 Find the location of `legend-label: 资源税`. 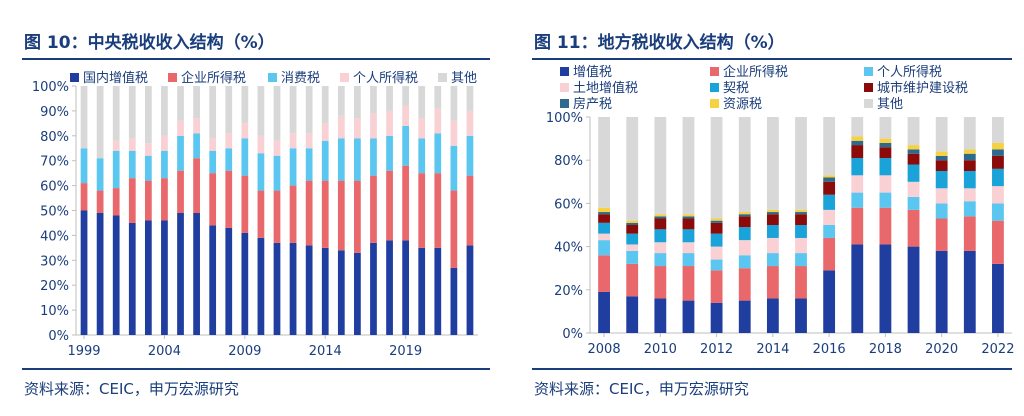

legend-label: 资源税 is located at coordinates (742, 104).